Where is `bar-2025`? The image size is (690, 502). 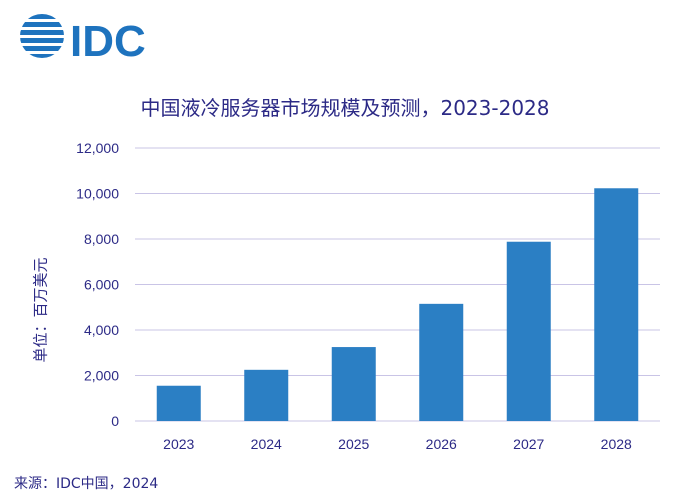 bar-2025 is located at coordinates (353, 384).